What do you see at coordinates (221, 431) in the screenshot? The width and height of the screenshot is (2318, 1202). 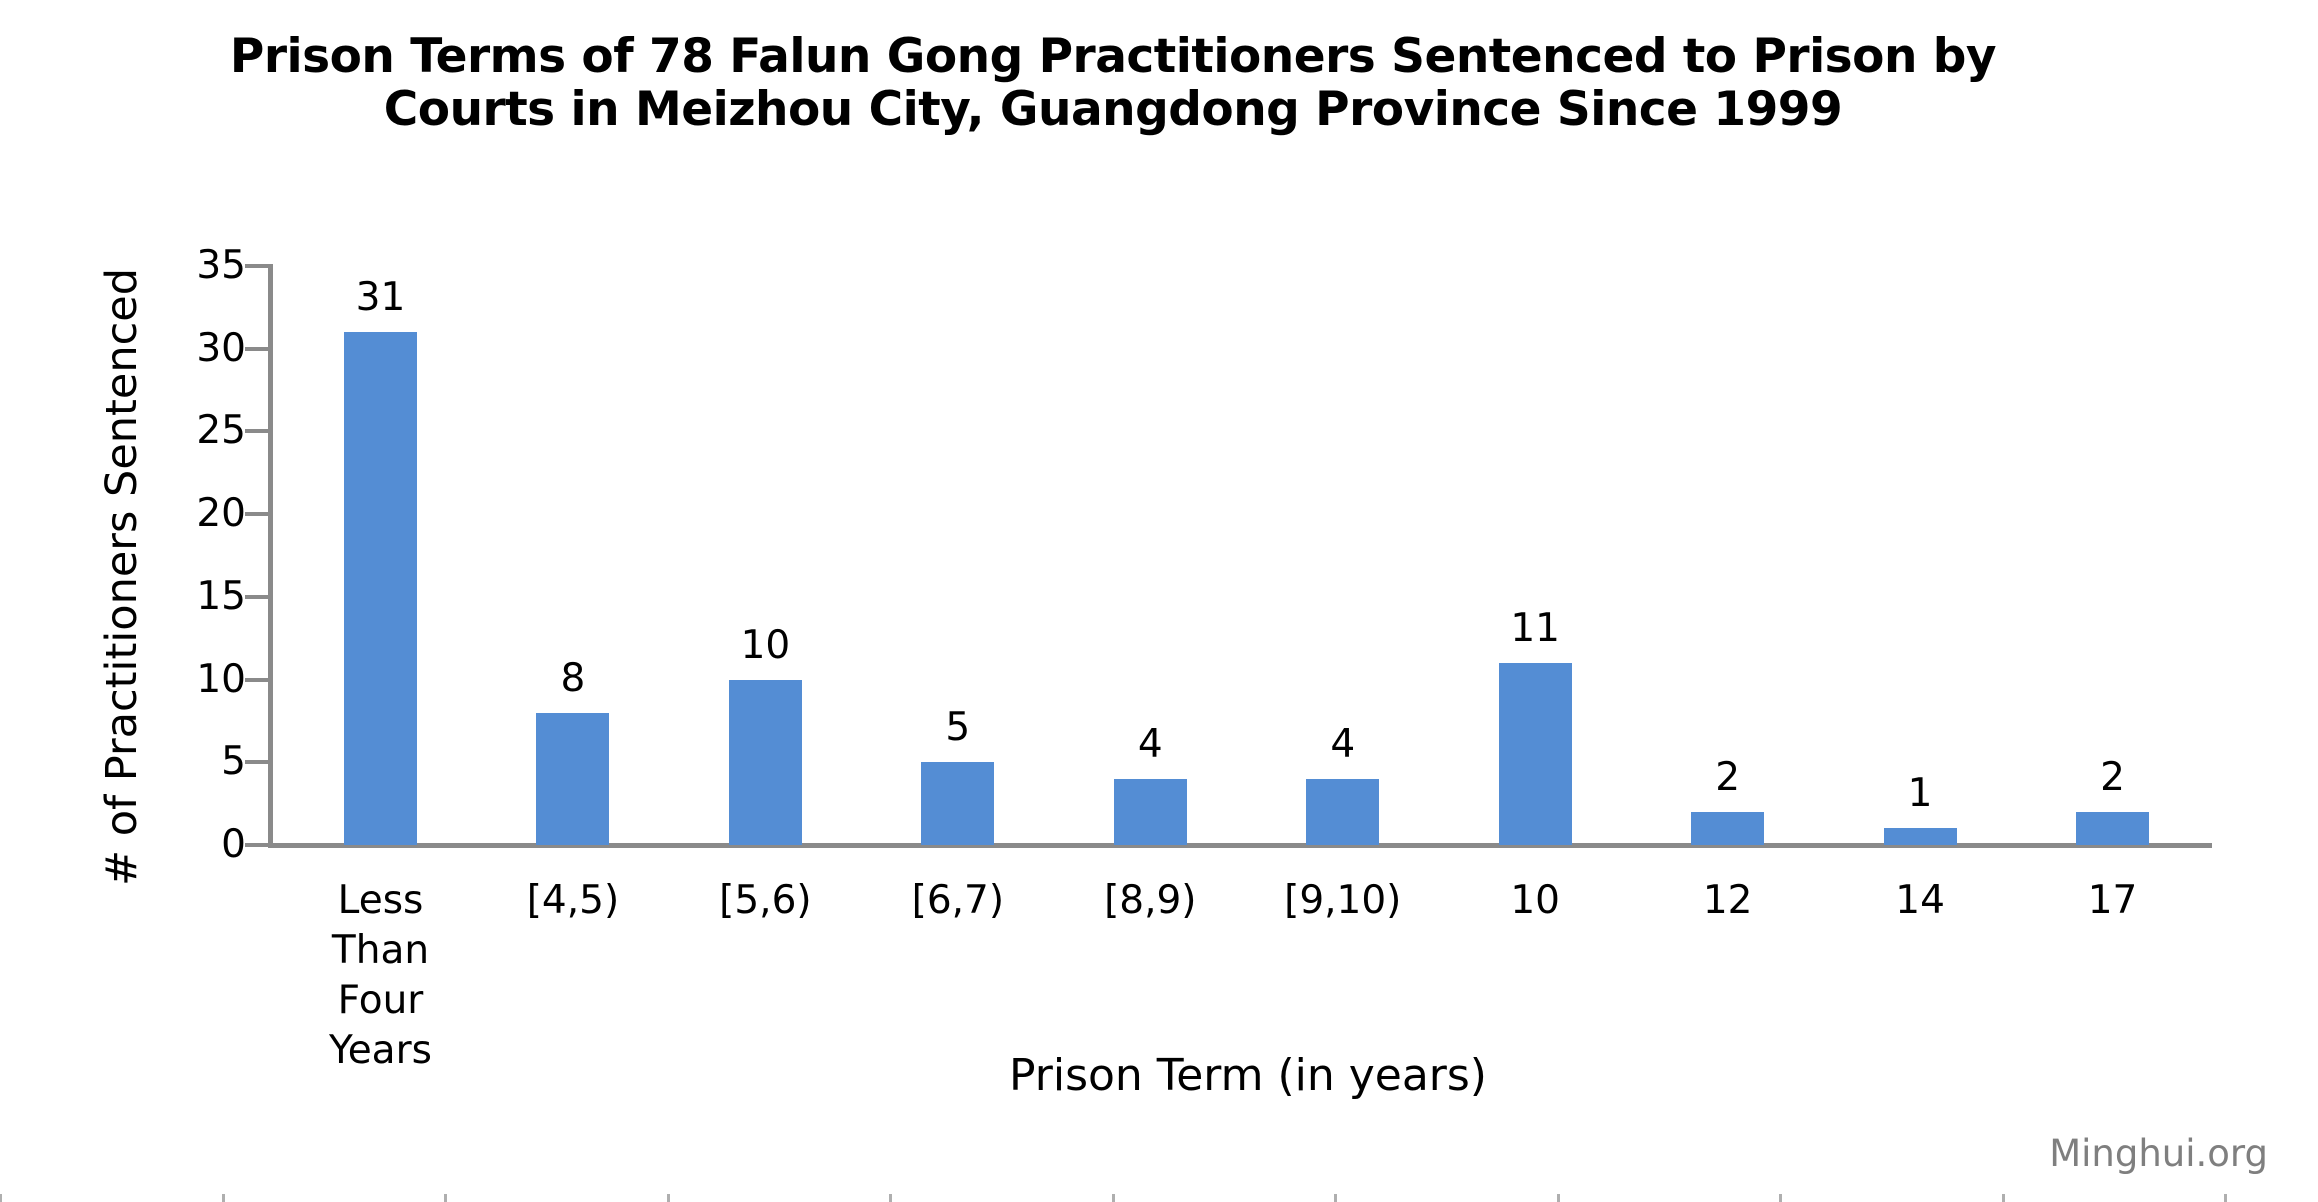 I see `y-axis-tick-label: 25` at bounding box center [221, 431].